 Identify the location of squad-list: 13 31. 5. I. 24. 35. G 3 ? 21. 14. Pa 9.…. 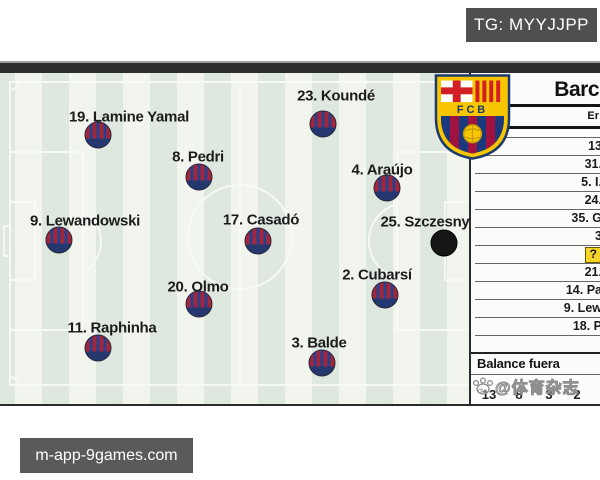
(537, 236).